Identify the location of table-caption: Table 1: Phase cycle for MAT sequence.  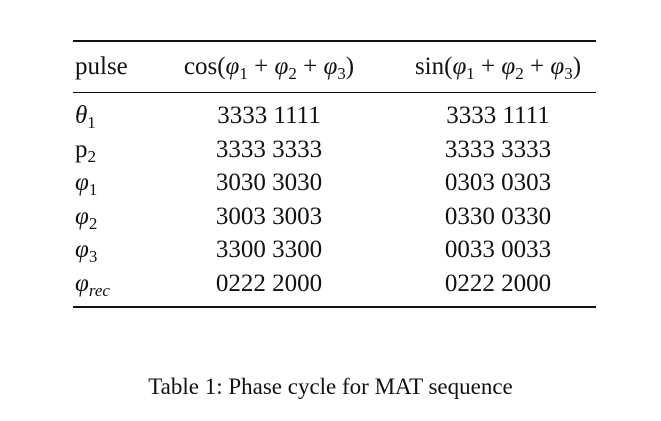
(330, 386).